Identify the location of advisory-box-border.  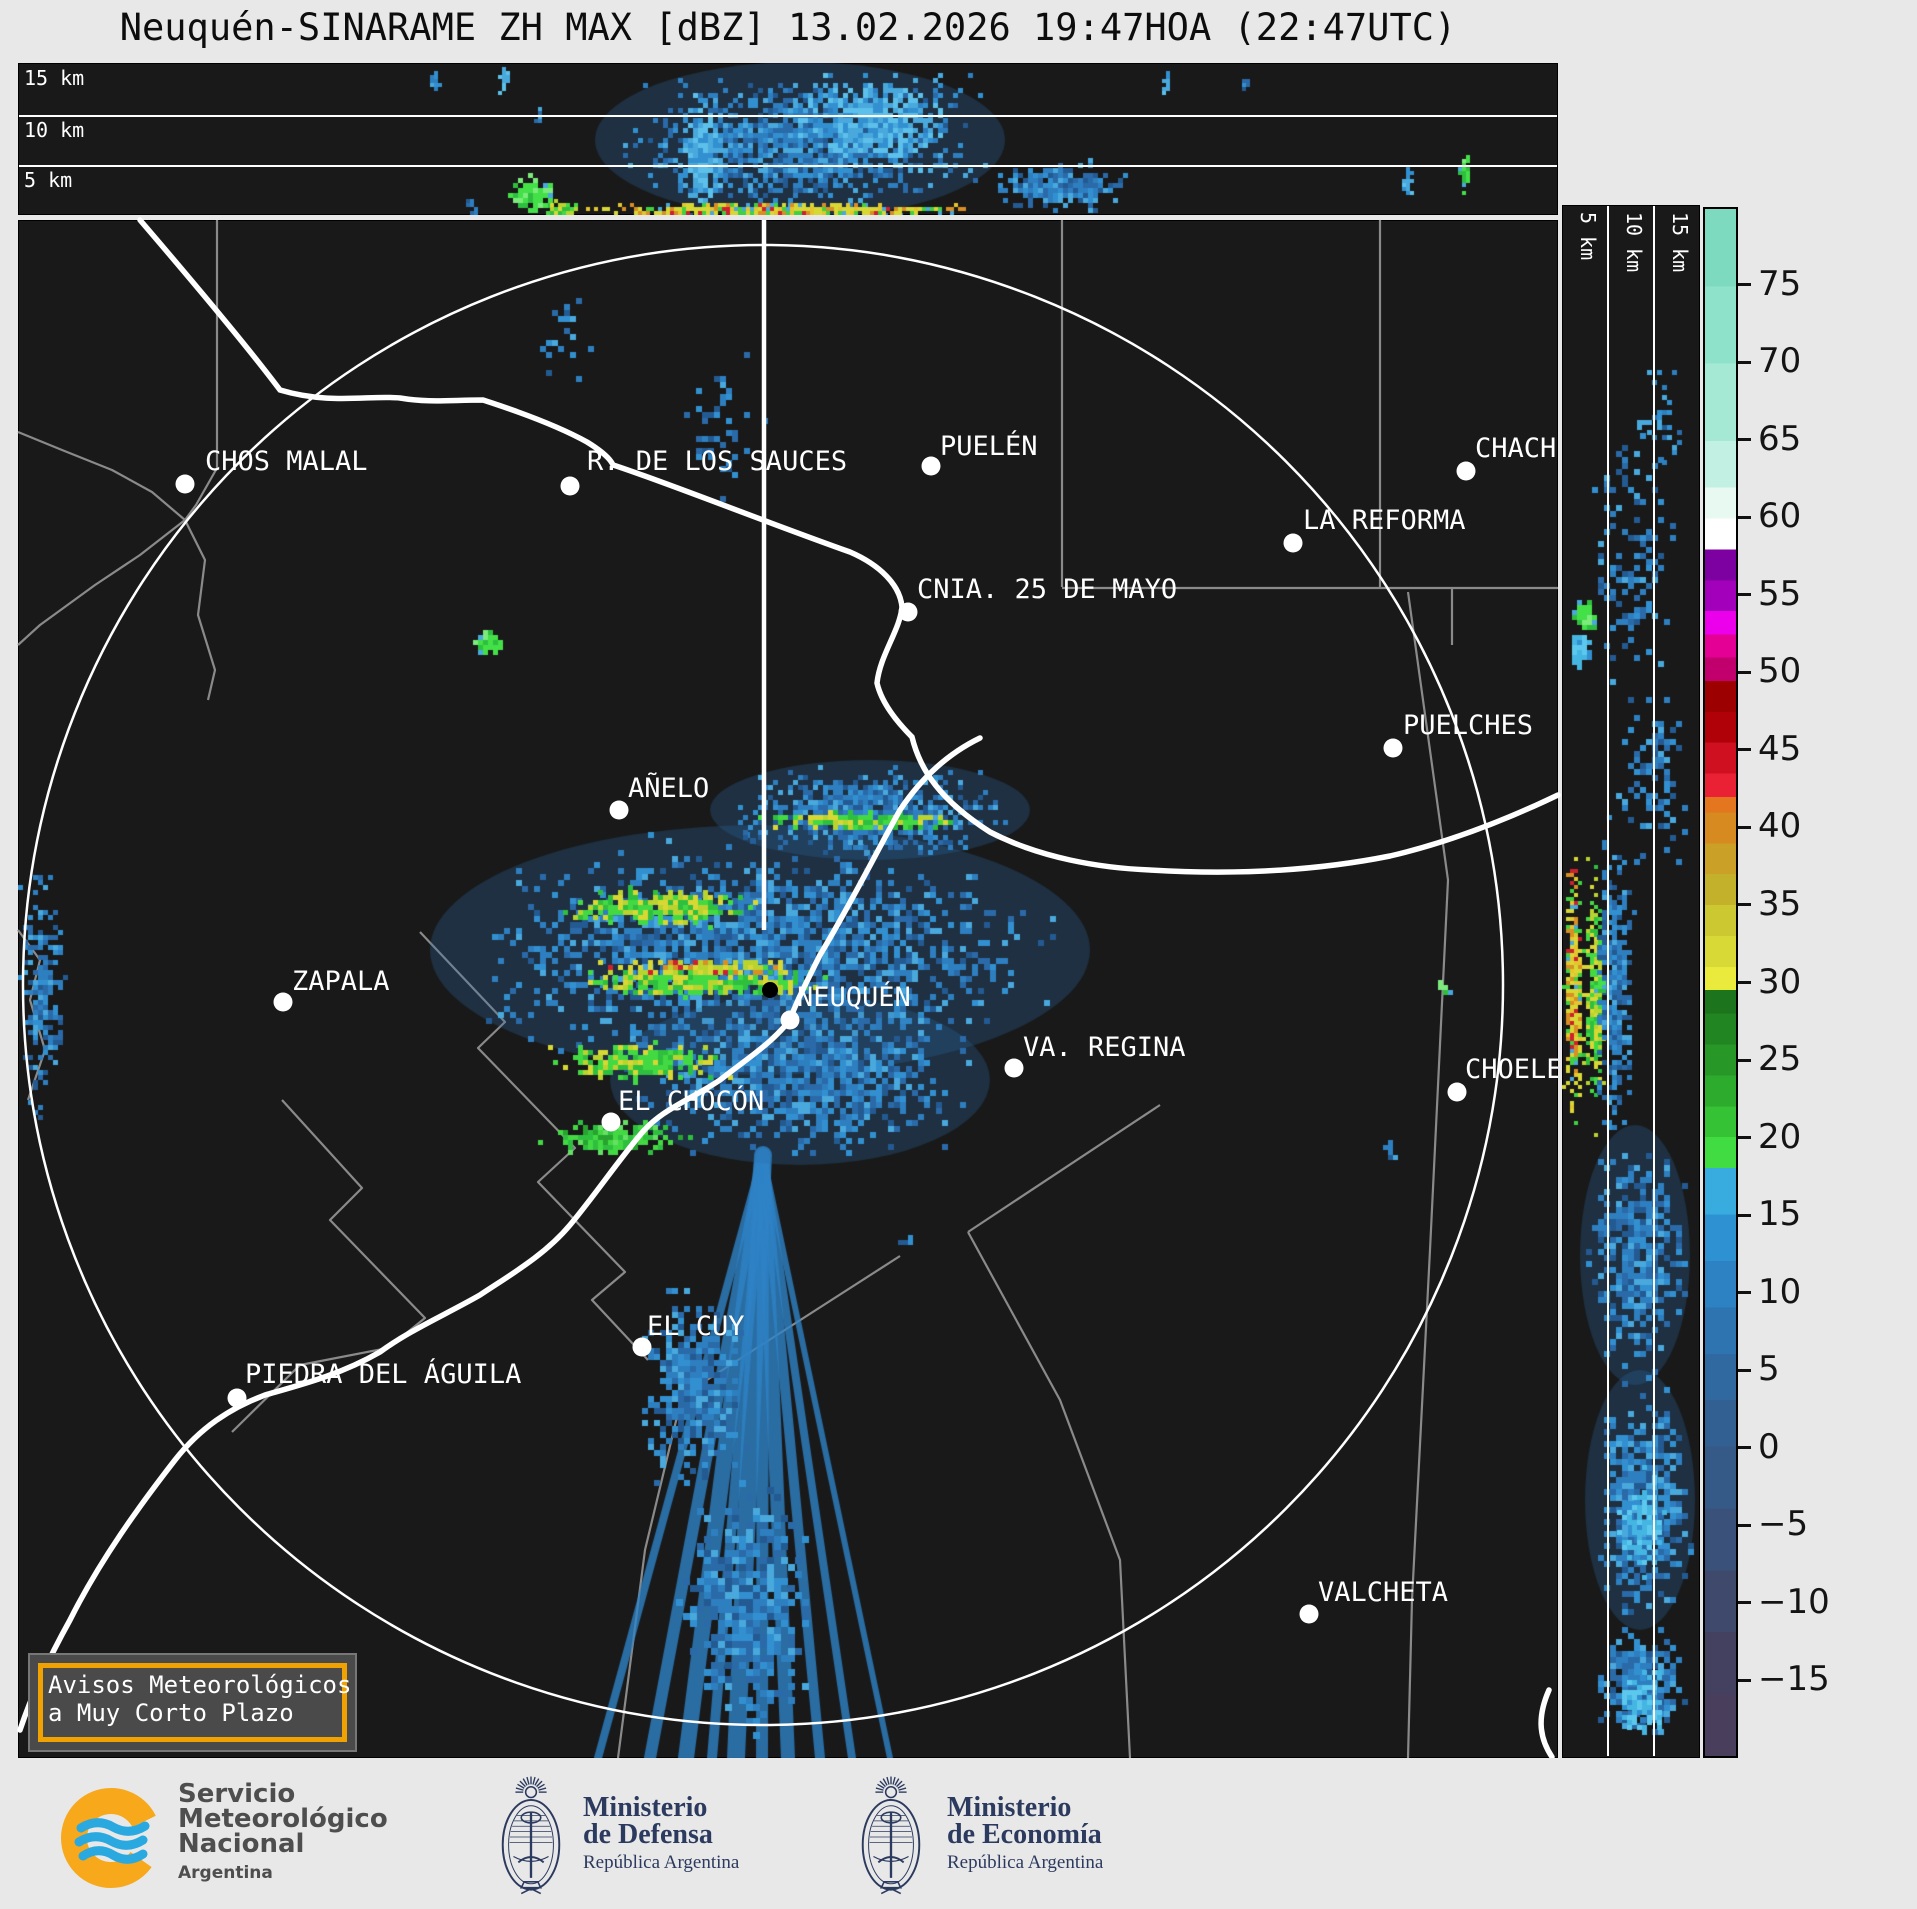
(192, 1702).